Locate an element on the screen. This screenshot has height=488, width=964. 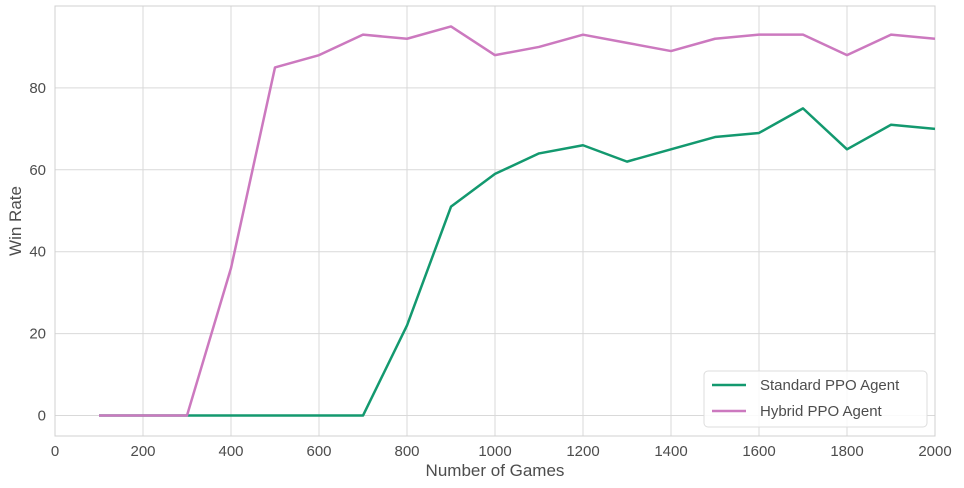
y-tick-label: 40 is located at coordinates (37, 252).